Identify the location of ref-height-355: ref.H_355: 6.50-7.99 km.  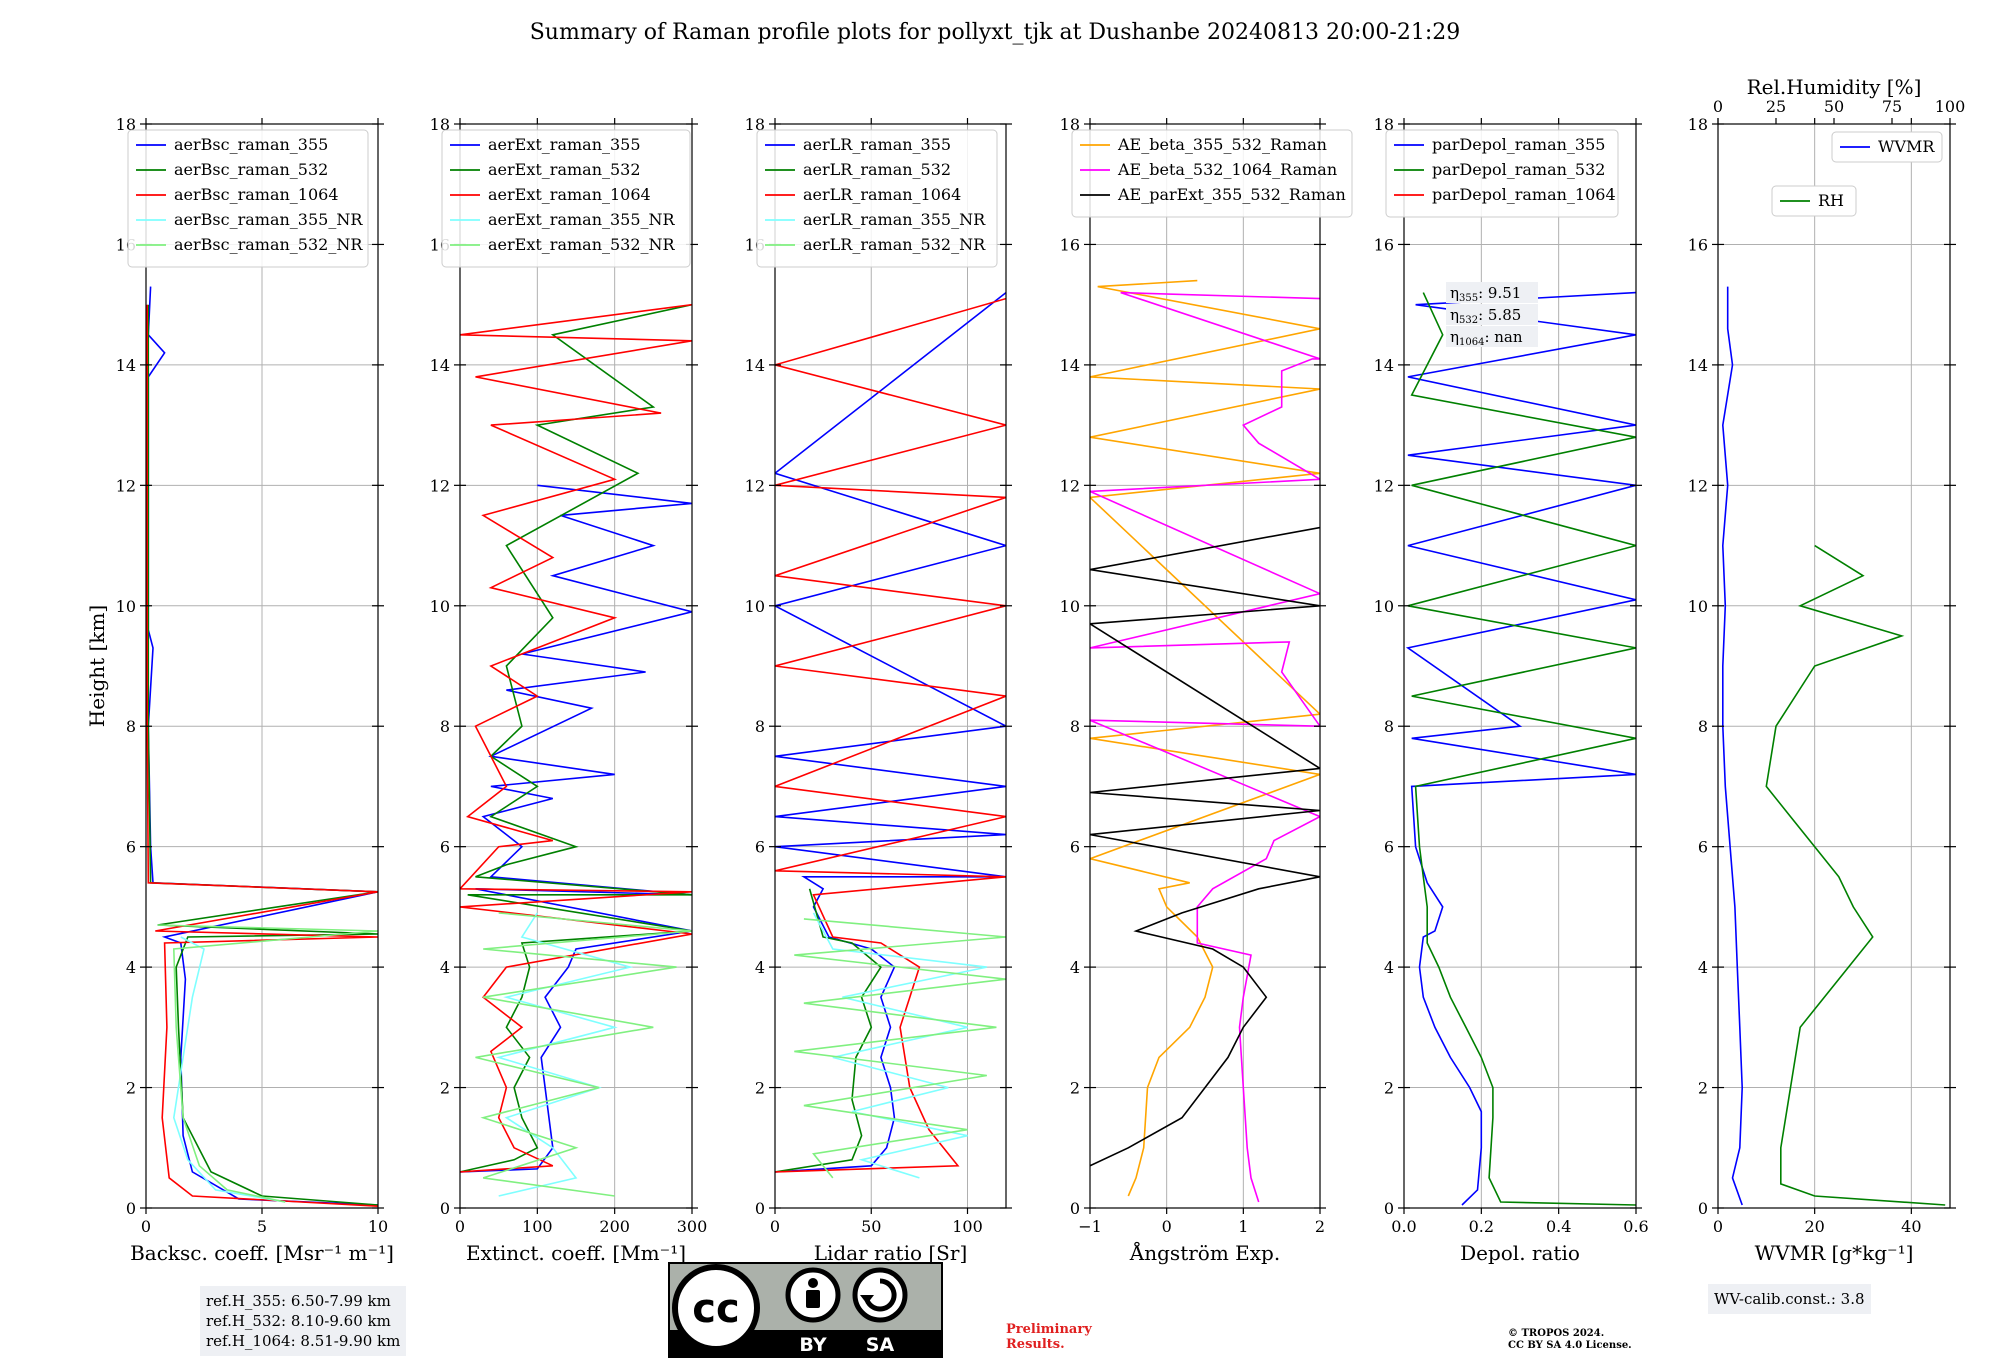
(298, 1301).